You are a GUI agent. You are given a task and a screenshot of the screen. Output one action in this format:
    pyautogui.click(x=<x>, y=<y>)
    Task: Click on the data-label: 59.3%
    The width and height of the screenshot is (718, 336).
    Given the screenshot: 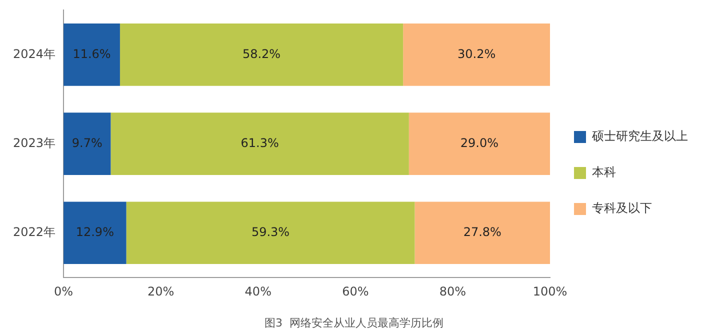 What is the action you would take?
    pyautogui.click(x=270, y=231)
    